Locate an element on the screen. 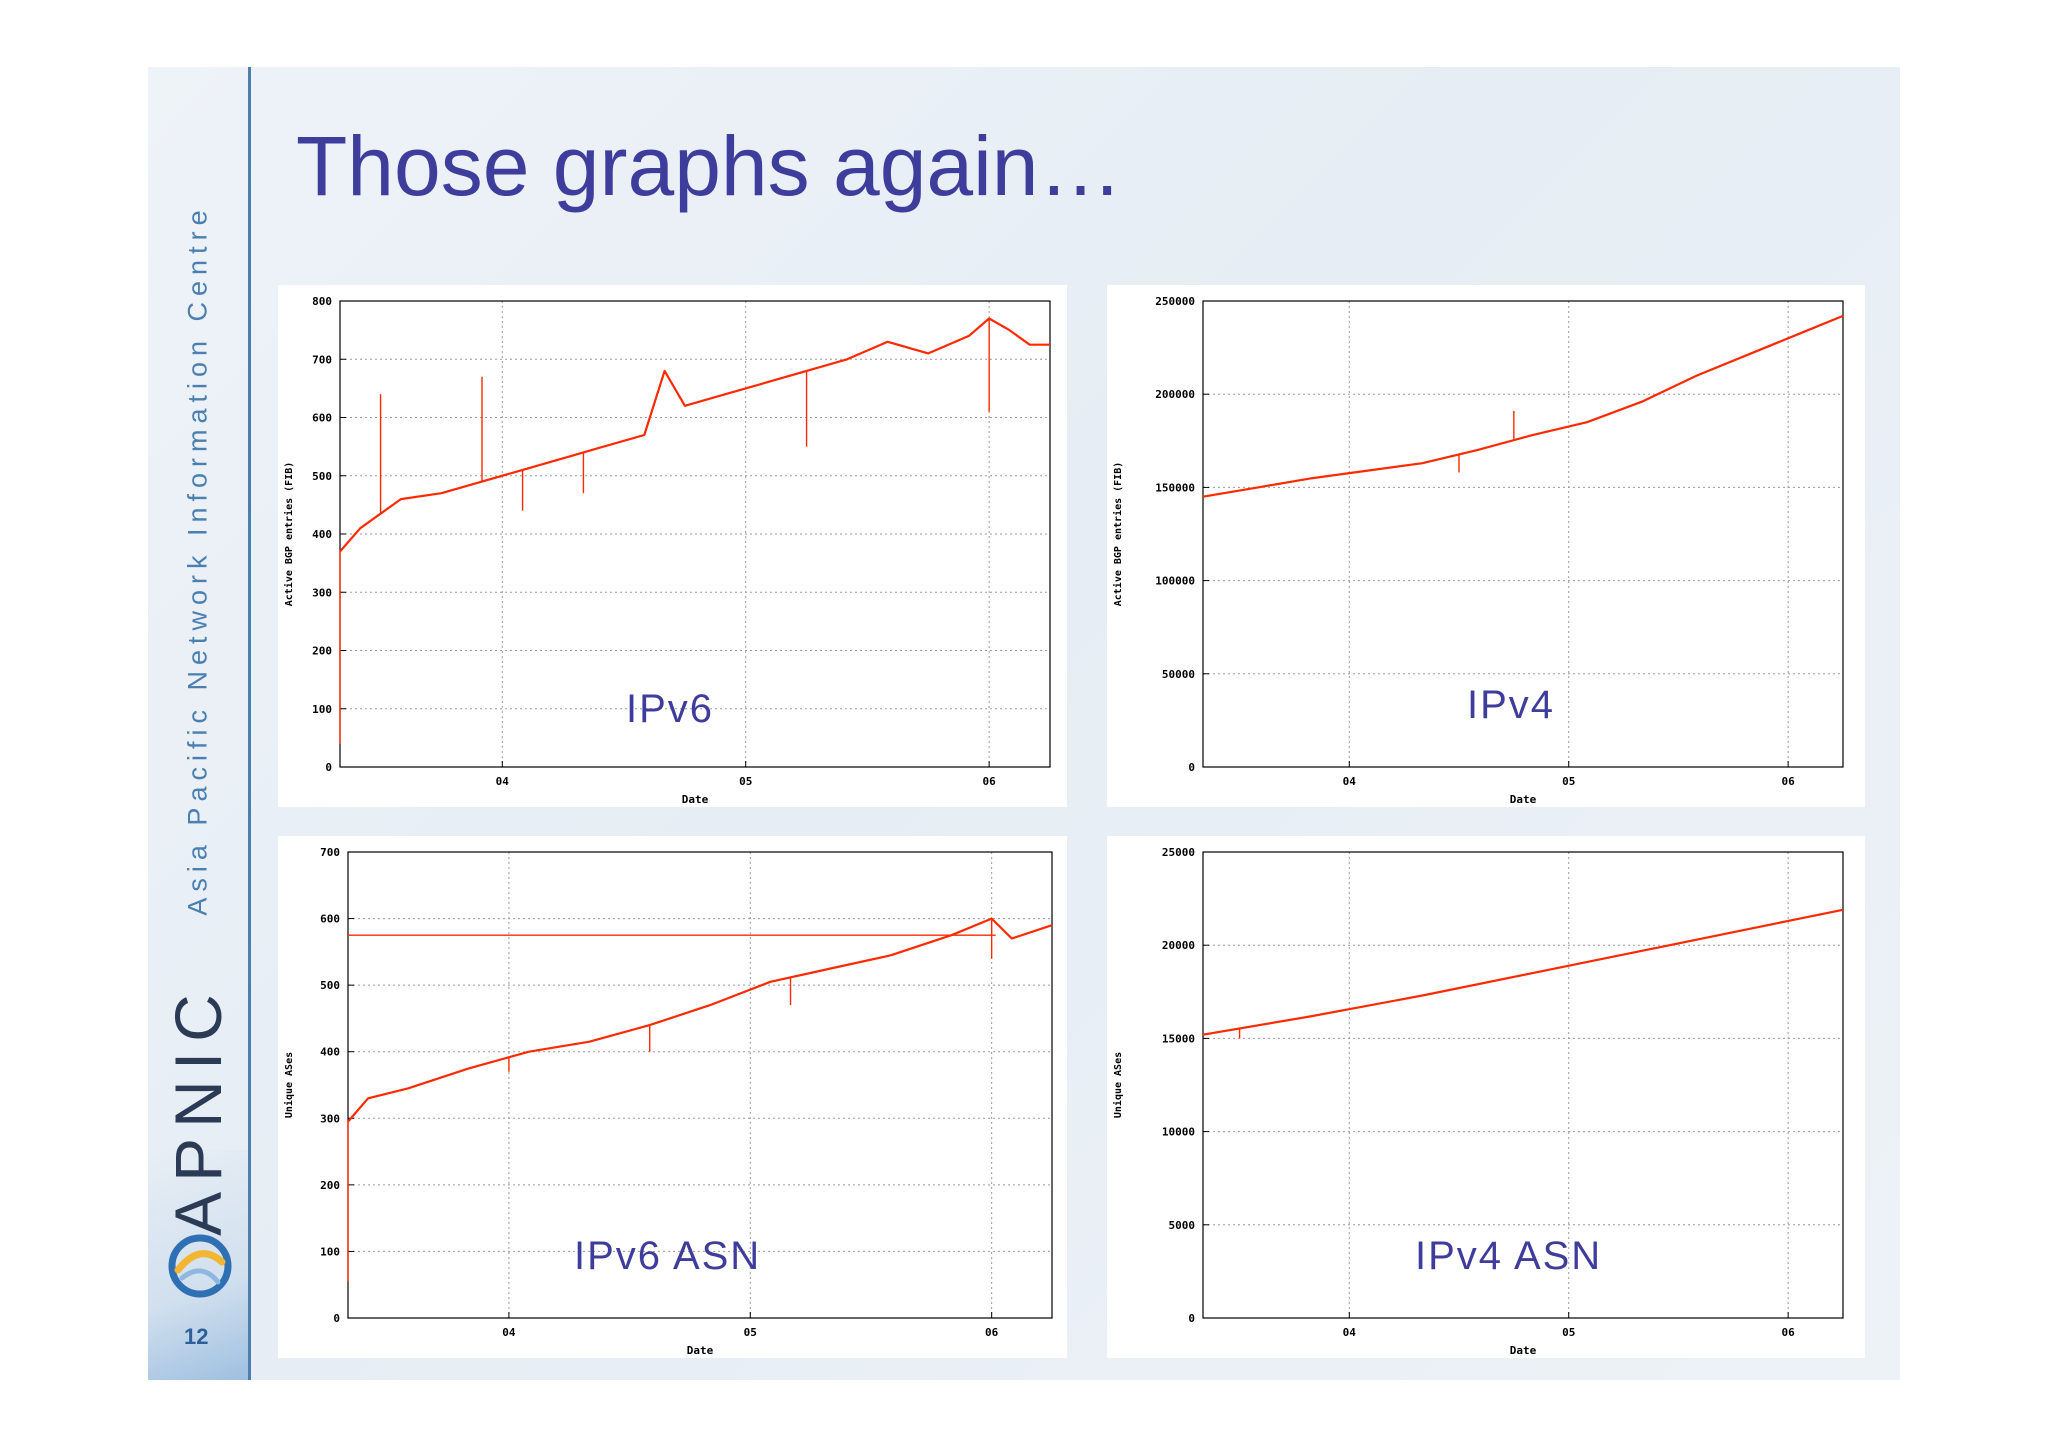 The image size is (2048, 1447). chart-overlay-label: IPv6 is located at coordinates (670, 709).